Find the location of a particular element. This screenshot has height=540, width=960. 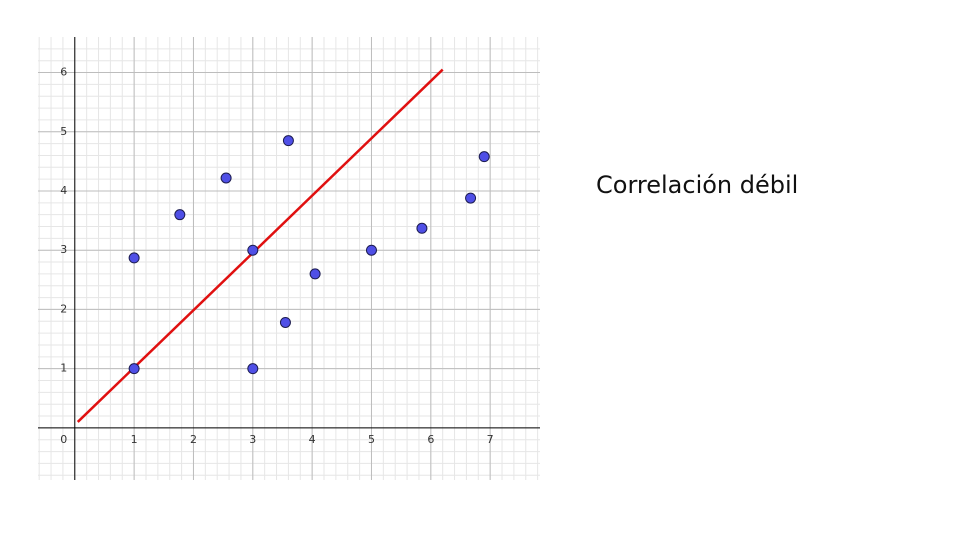

y-tick-label: 2 is located at coordinates (63, 308).